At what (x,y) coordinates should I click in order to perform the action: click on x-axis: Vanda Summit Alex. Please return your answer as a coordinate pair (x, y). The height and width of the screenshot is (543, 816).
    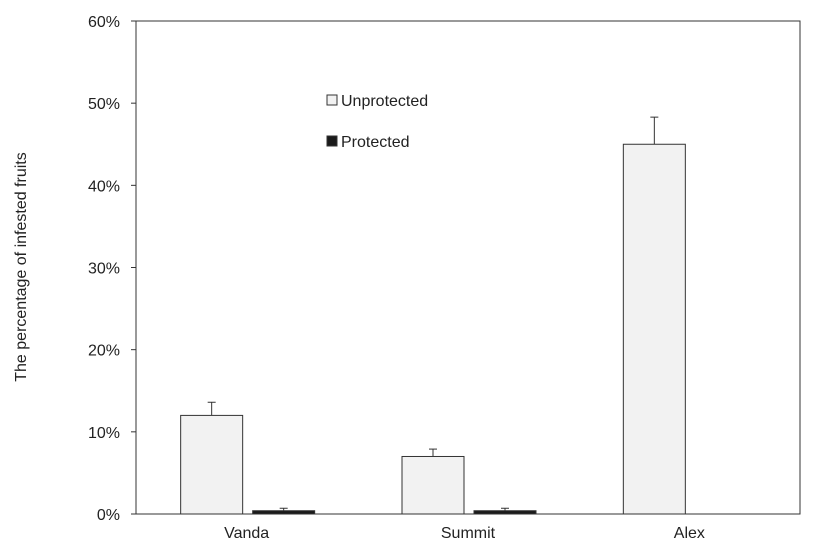
    Looking at the image, I should click on (464, 533).